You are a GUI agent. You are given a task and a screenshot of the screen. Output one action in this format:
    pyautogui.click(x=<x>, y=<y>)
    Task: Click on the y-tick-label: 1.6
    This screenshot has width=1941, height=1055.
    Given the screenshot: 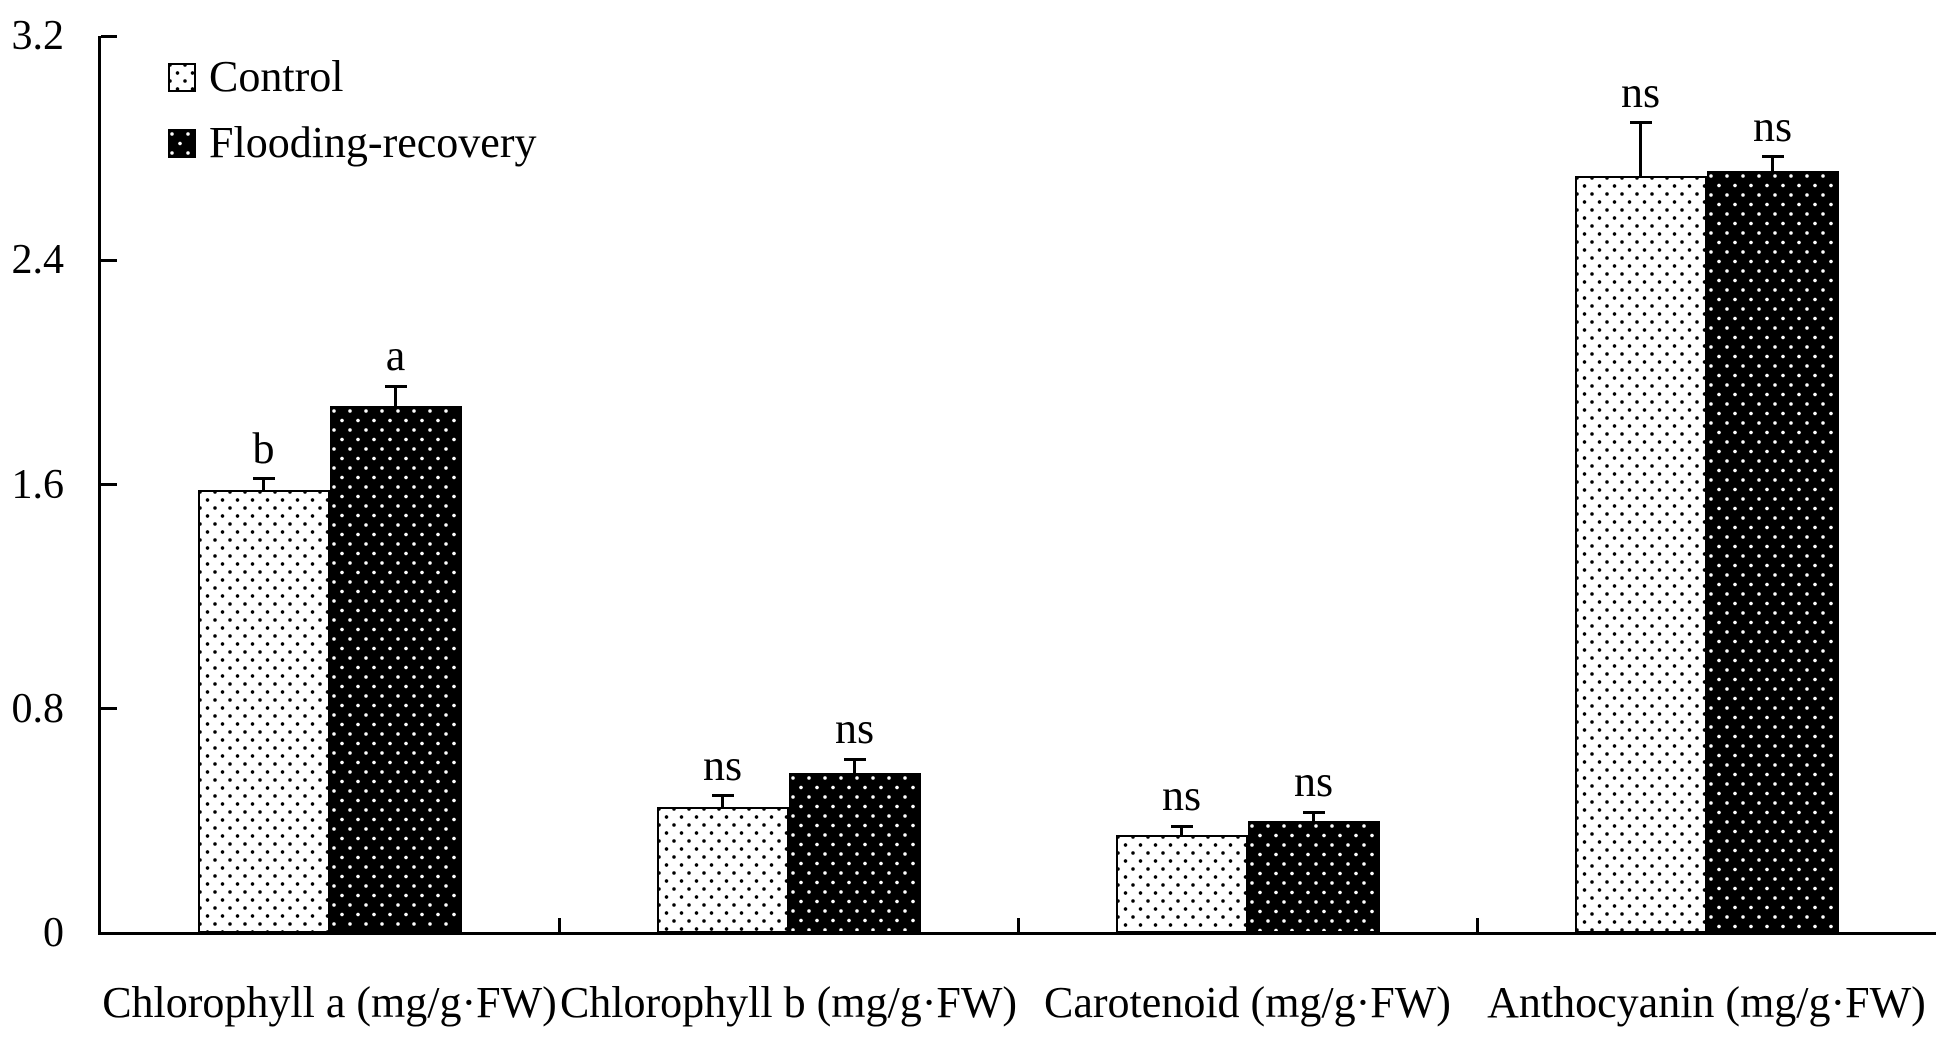 What is the action you would take?
    pyautogui.click(x=38, y=484)
    